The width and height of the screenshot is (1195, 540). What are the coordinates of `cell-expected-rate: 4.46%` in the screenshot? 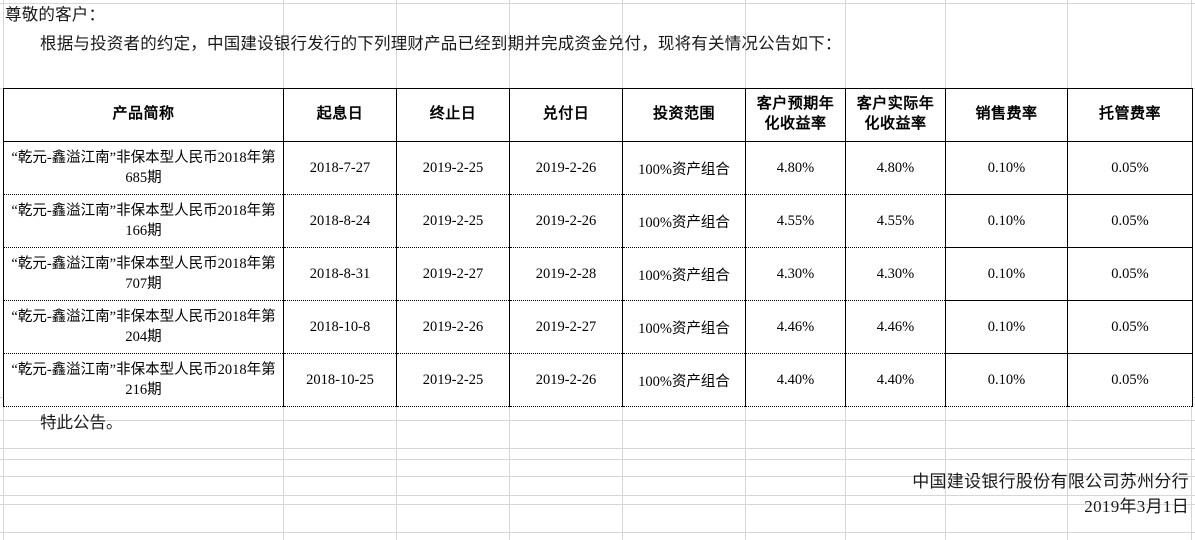 It's located at (795, 327).